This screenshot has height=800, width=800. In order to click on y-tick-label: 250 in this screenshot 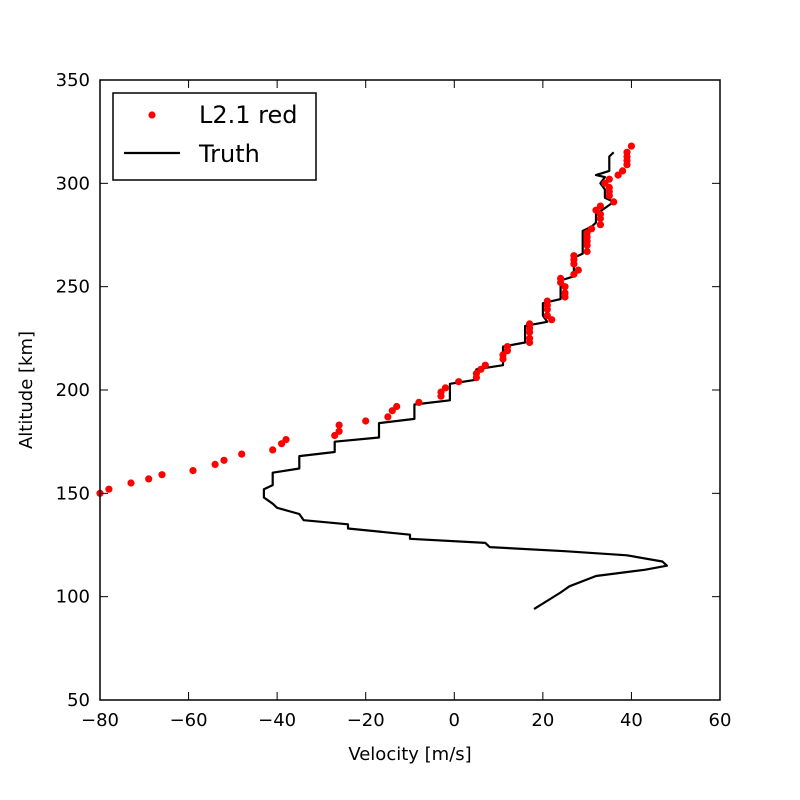, I will do `click(73, 287)`.